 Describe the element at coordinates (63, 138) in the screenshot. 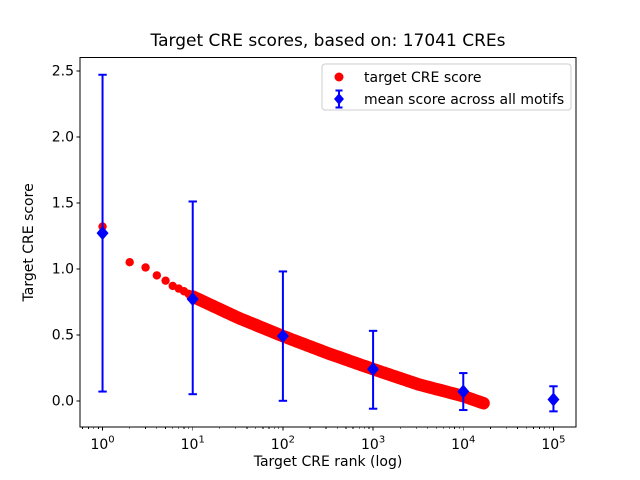

I see `y-tick-label: 2.0` at that location.